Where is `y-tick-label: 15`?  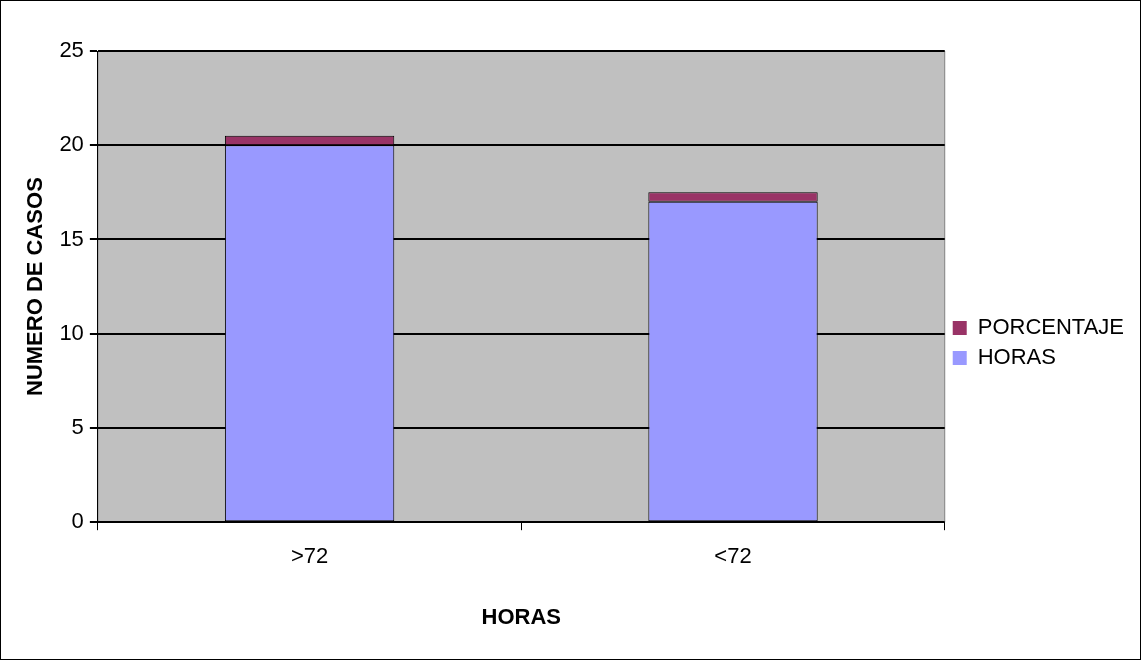
y-tick-label: 15 is located at coordinates (71, 238).